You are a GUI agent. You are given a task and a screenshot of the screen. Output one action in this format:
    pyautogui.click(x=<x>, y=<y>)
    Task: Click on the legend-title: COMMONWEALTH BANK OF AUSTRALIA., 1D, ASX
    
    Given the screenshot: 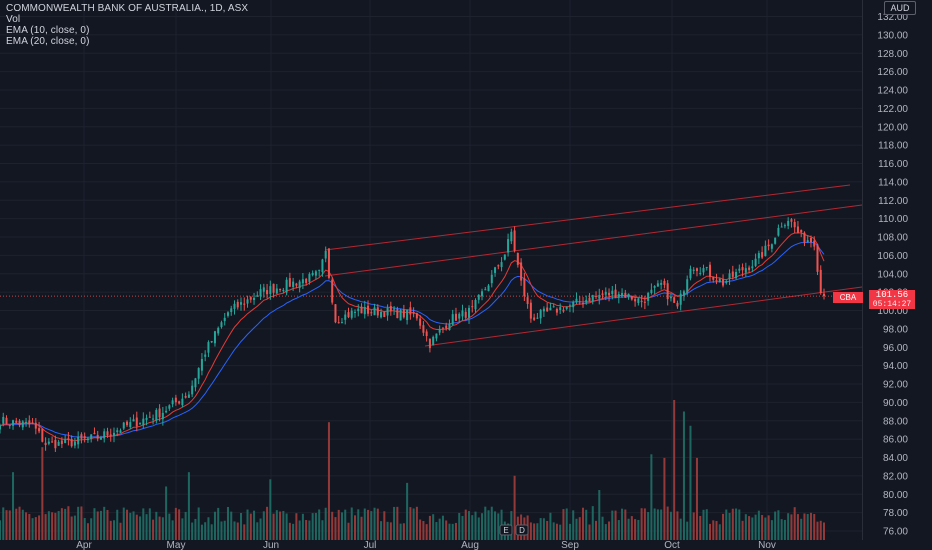 What is the action you would take?
    pyautogui.click(x=127, y=8)
    